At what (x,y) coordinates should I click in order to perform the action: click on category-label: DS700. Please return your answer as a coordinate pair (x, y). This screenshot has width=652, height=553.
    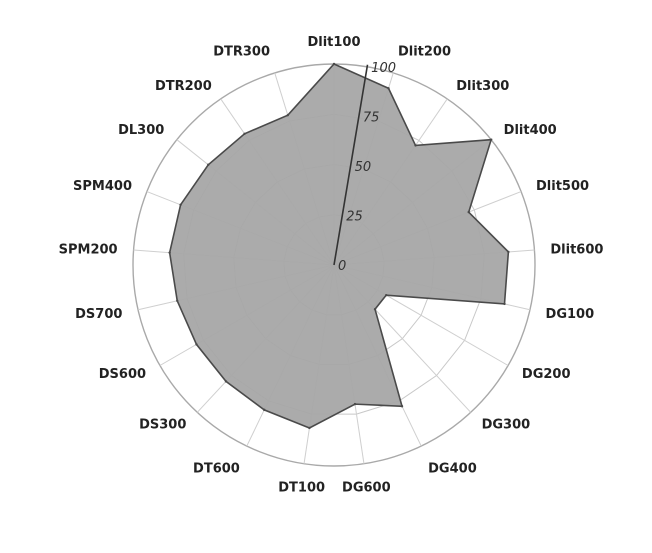
    Looking at the image, I should click on (98, 314).